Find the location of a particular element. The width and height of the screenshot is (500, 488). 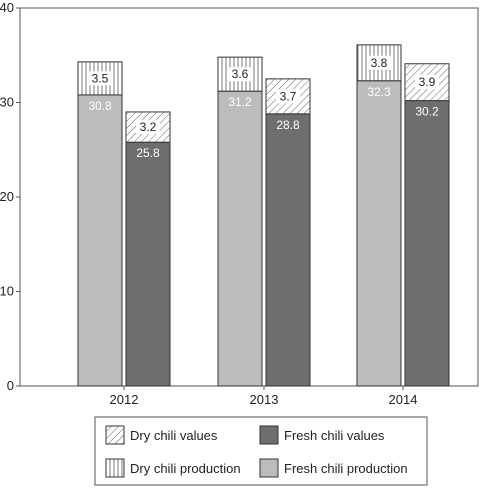

value-label: 3.2 is located at coordinates (148, 127).